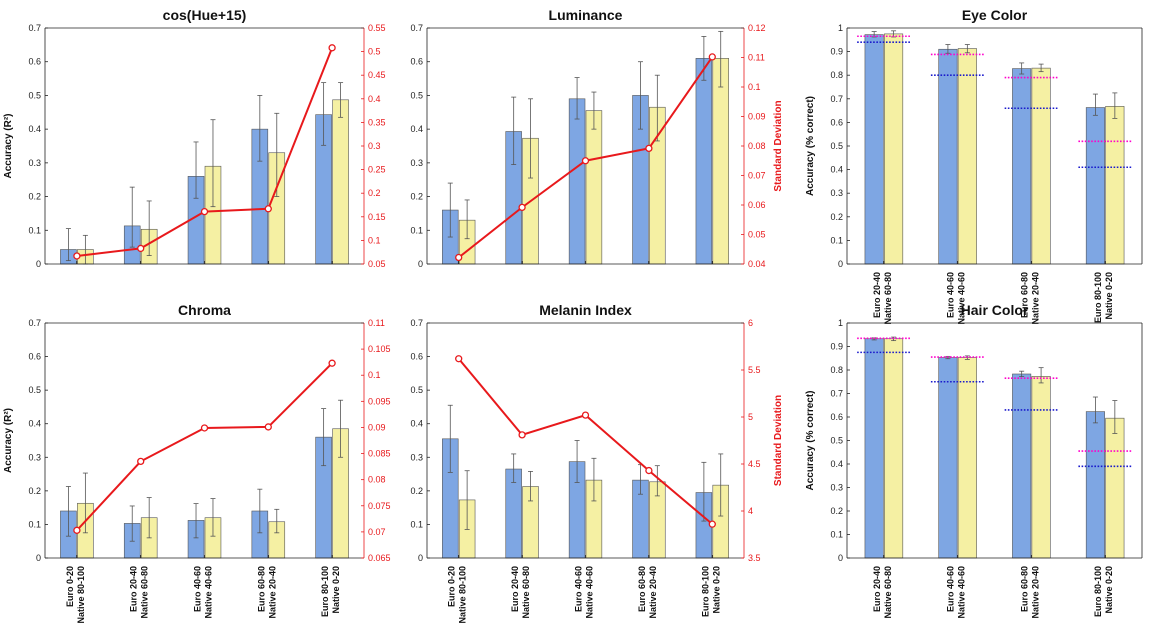  Describe the element at coordinates (377, 217) in the screenshot. I see `y-tick-label-right: 0.15` at that location.